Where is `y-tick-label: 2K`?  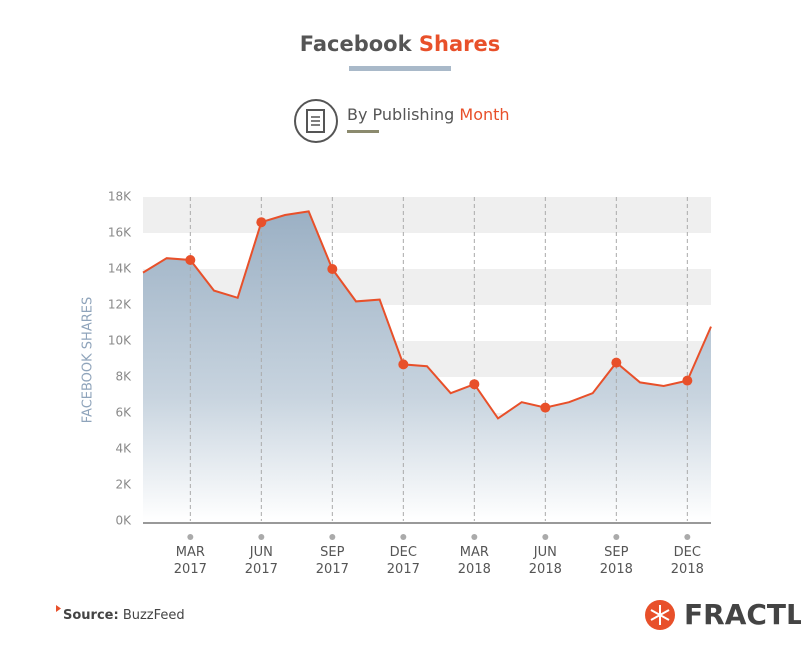
y-tick-label: 2K is located at coordinates (123, 485).